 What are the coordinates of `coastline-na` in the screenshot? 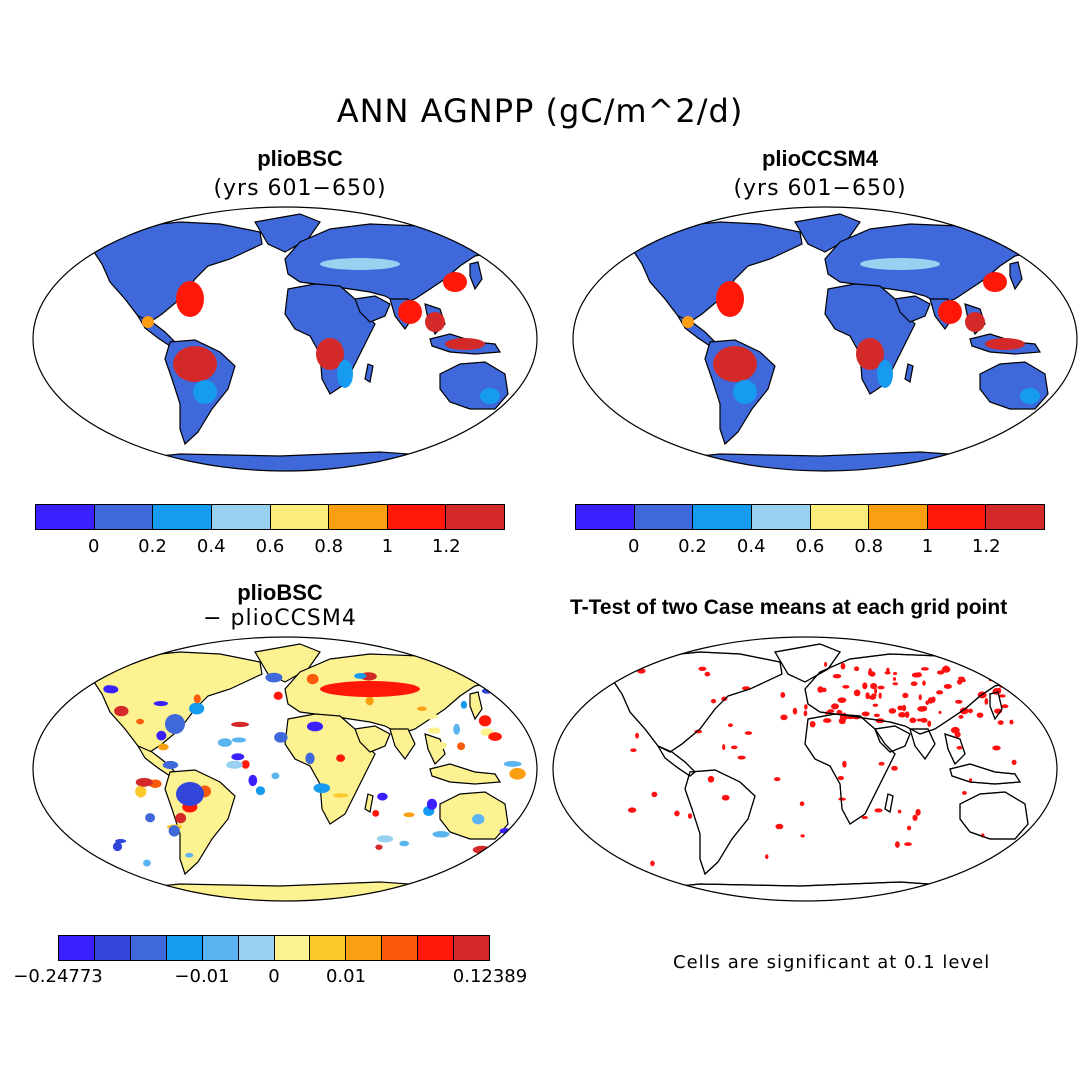 It's located at (696, 702).